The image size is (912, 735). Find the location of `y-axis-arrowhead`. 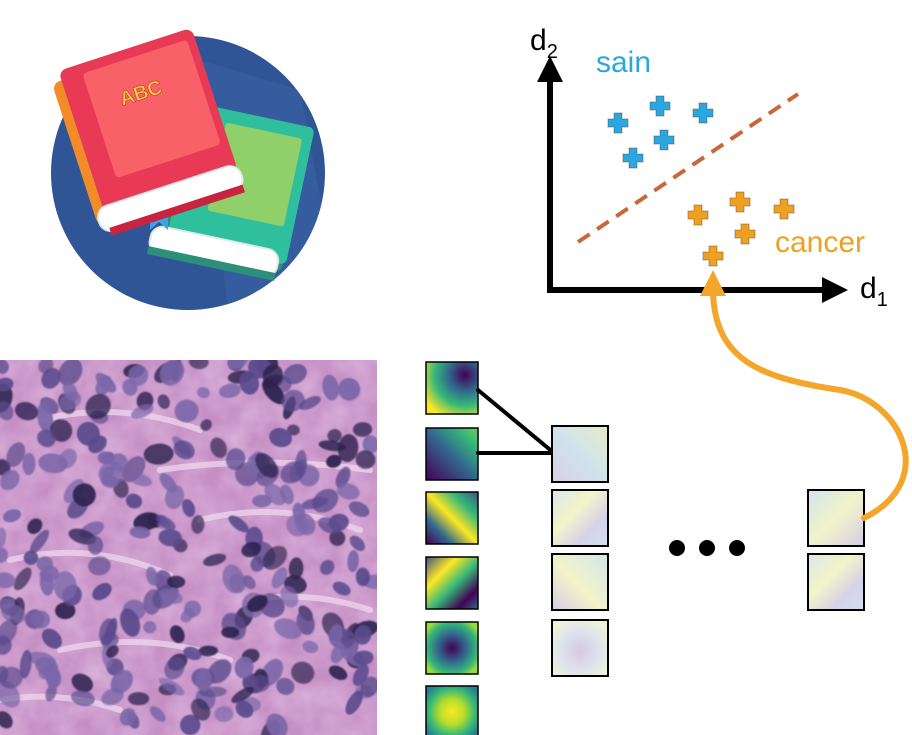

y-axis-arrowhead is located at coordinates (550, 69).